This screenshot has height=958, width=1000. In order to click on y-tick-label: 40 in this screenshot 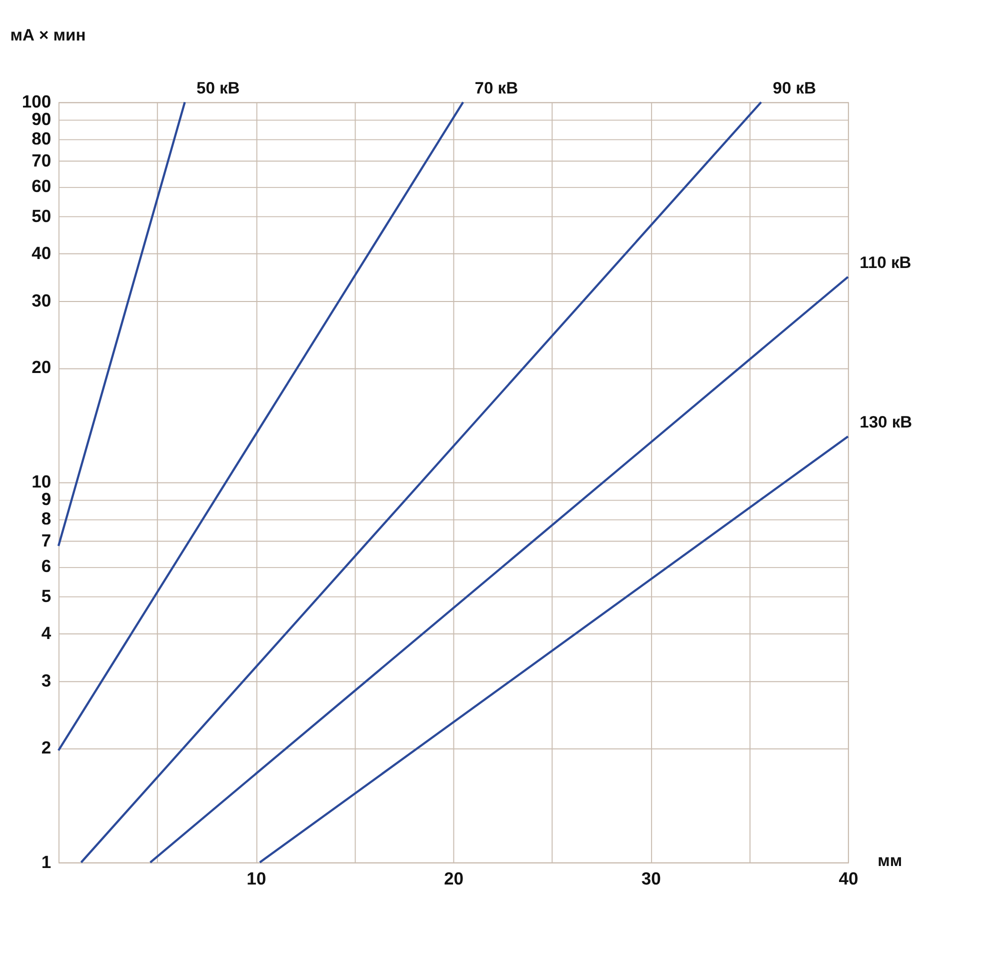, I will do `click(42, 252)`.